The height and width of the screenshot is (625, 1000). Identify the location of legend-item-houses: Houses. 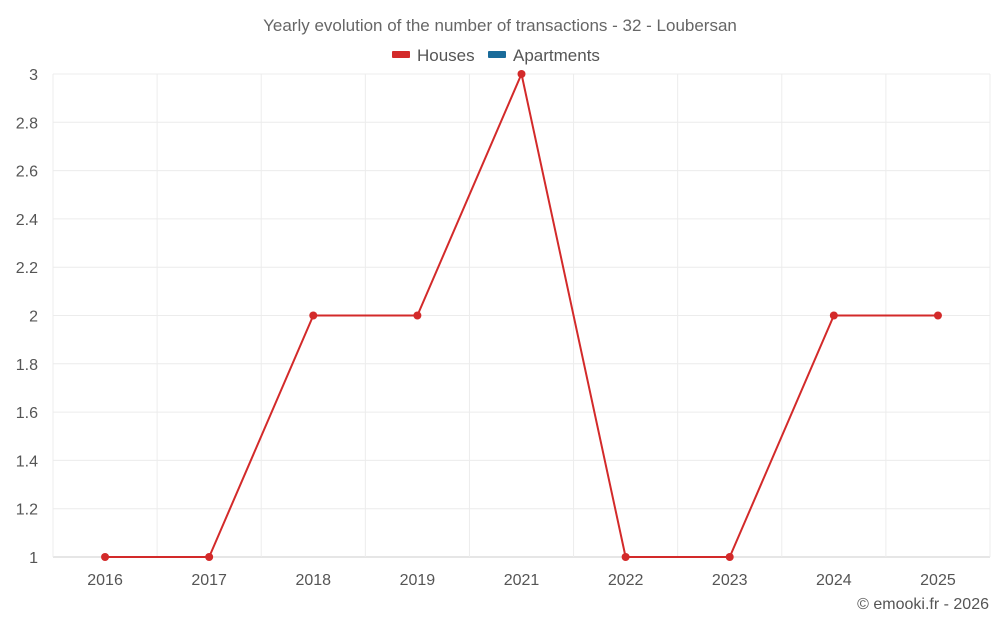
(433, 55).